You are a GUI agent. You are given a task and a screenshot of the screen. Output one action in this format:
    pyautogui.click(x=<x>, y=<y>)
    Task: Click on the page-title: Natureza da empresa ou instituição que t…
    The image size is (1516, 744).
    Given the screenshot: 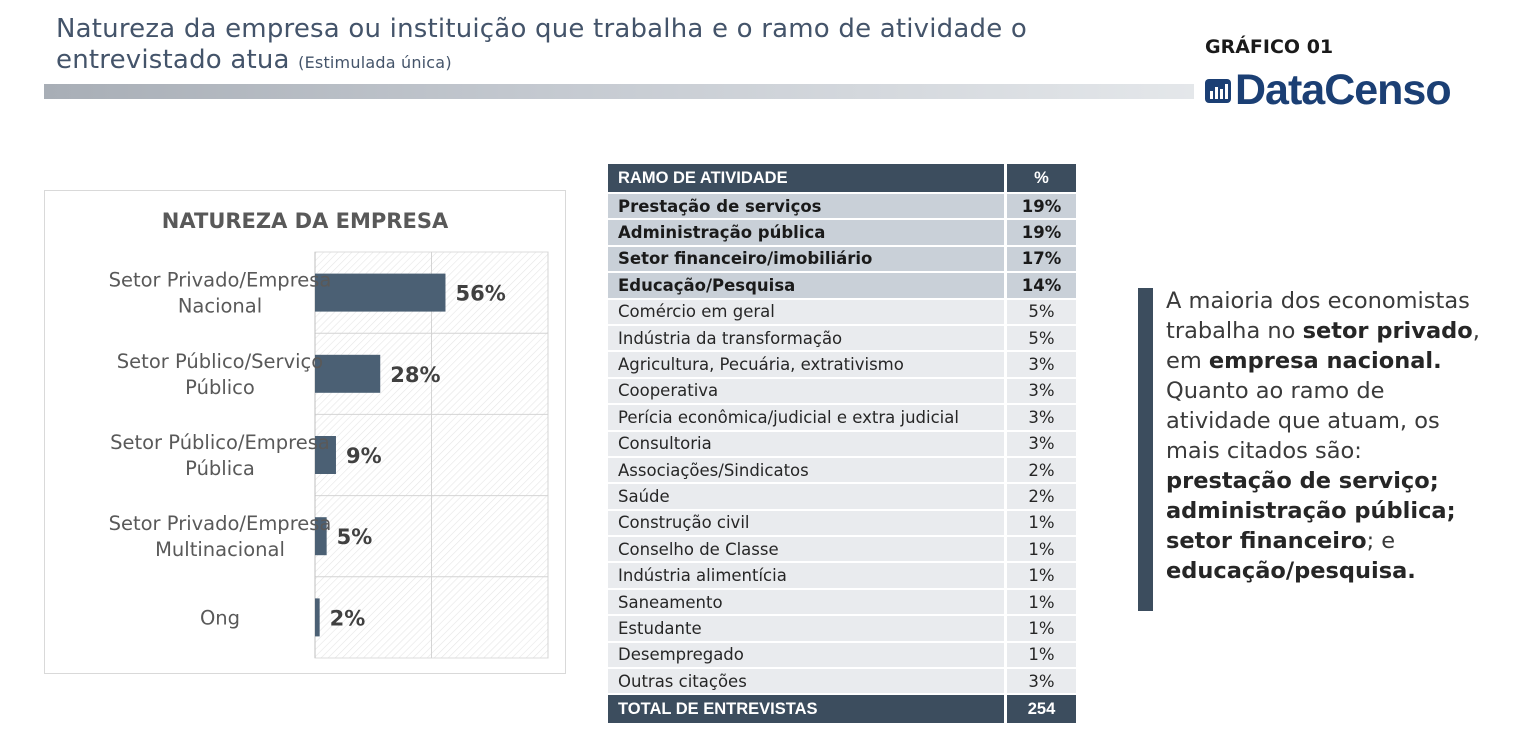 What is the action you would take?
    pyautogui.click(x=606, y=46)
    